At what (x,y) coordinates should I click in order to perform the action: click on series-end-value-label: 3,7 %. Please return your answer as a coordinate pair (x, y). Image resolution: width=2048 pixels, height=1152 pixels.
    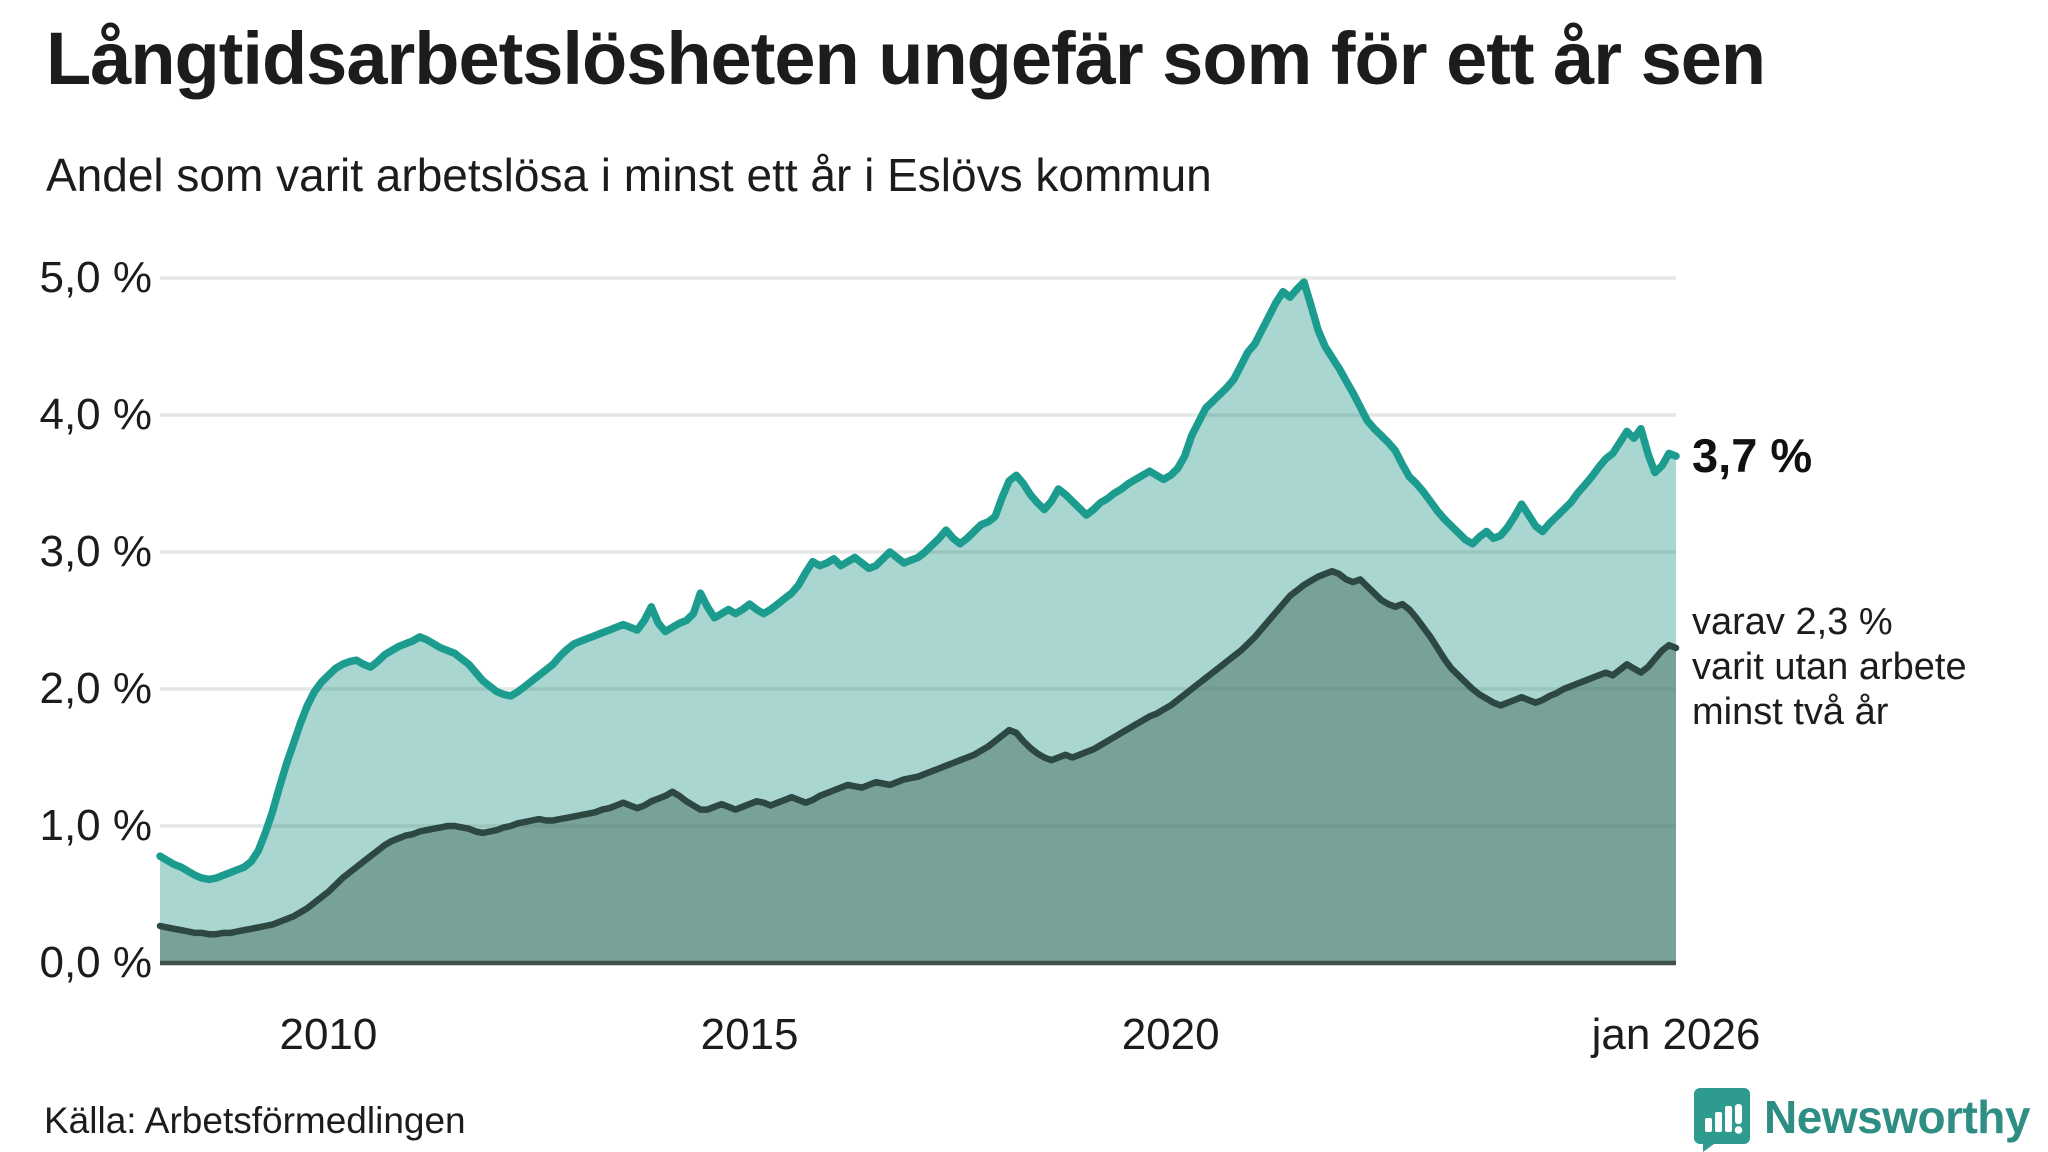
    Looking at the image, I should click on (1752, 455).